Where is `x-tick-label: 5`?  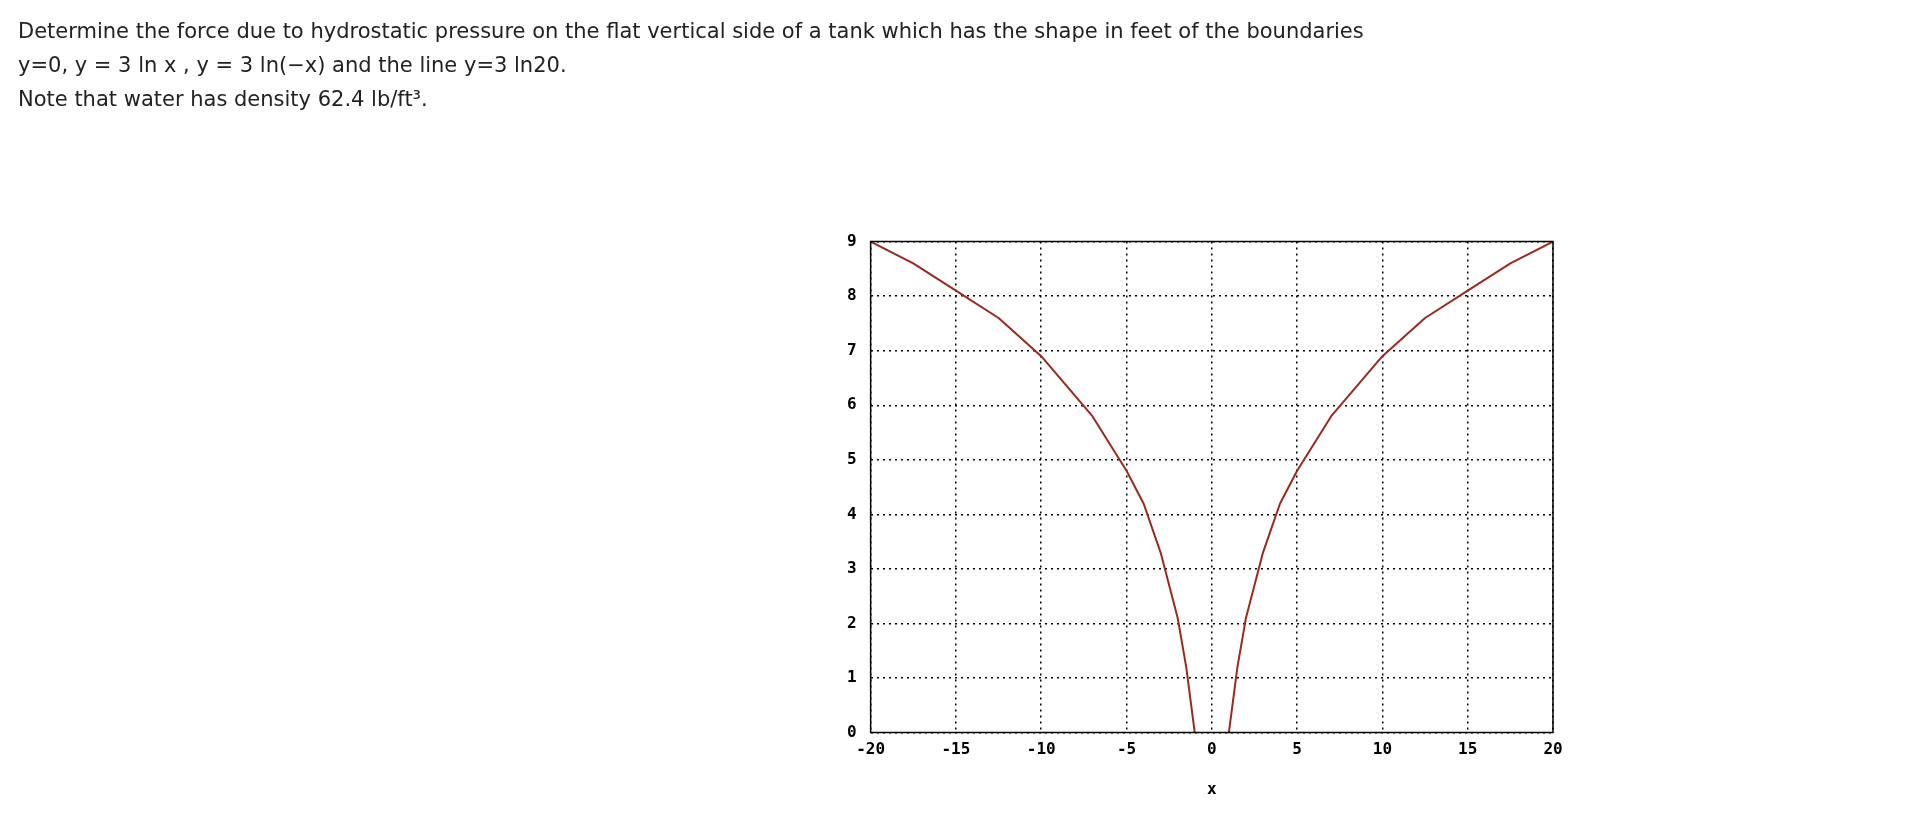 x-tick-label: 5 is located at coordinates (1297, 749).